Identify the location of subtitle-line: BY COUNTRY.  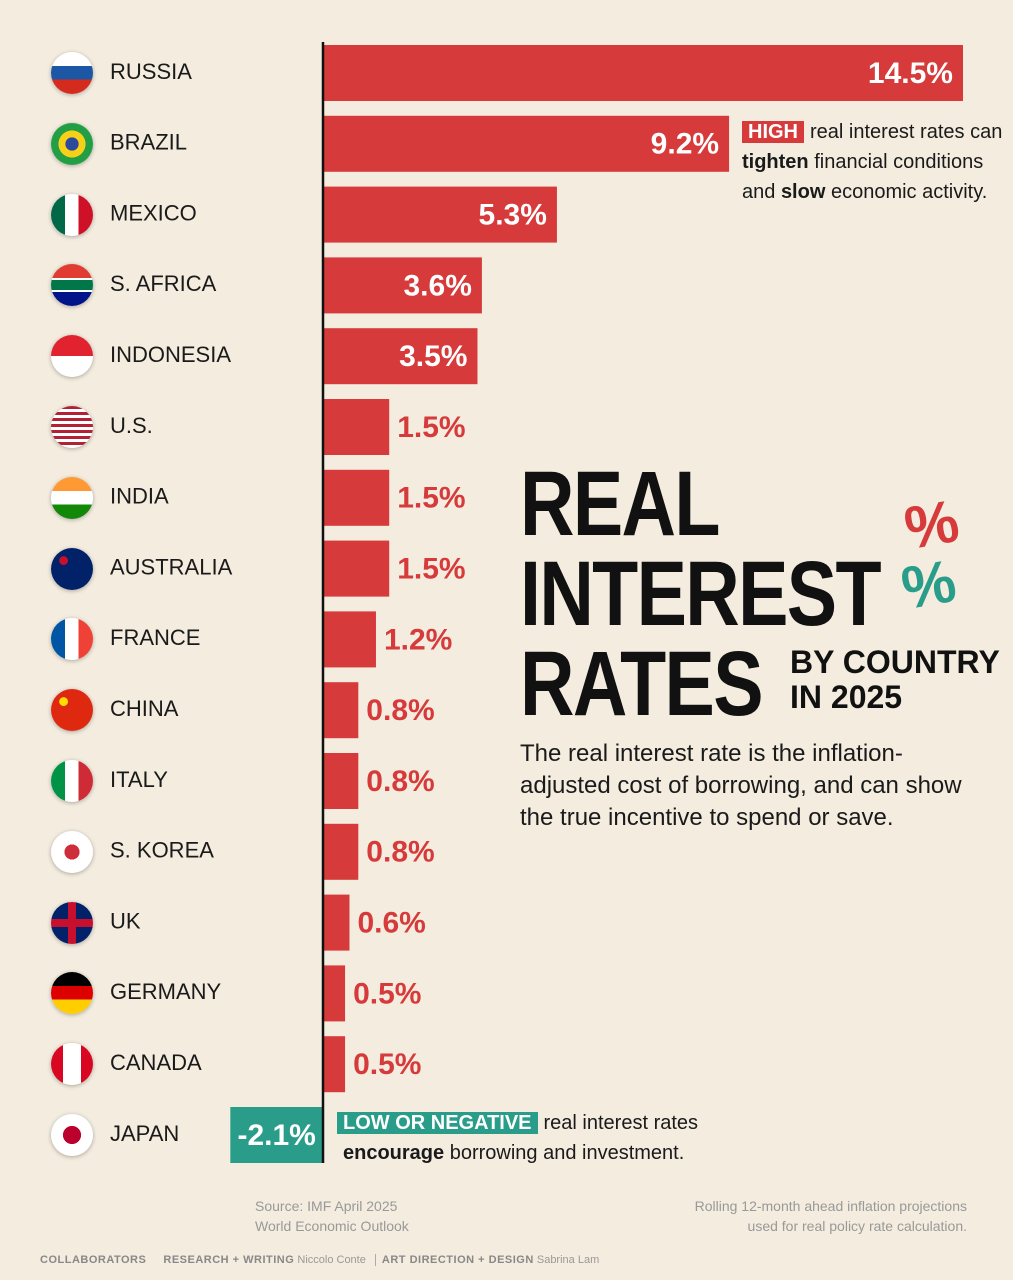
(895, 662).